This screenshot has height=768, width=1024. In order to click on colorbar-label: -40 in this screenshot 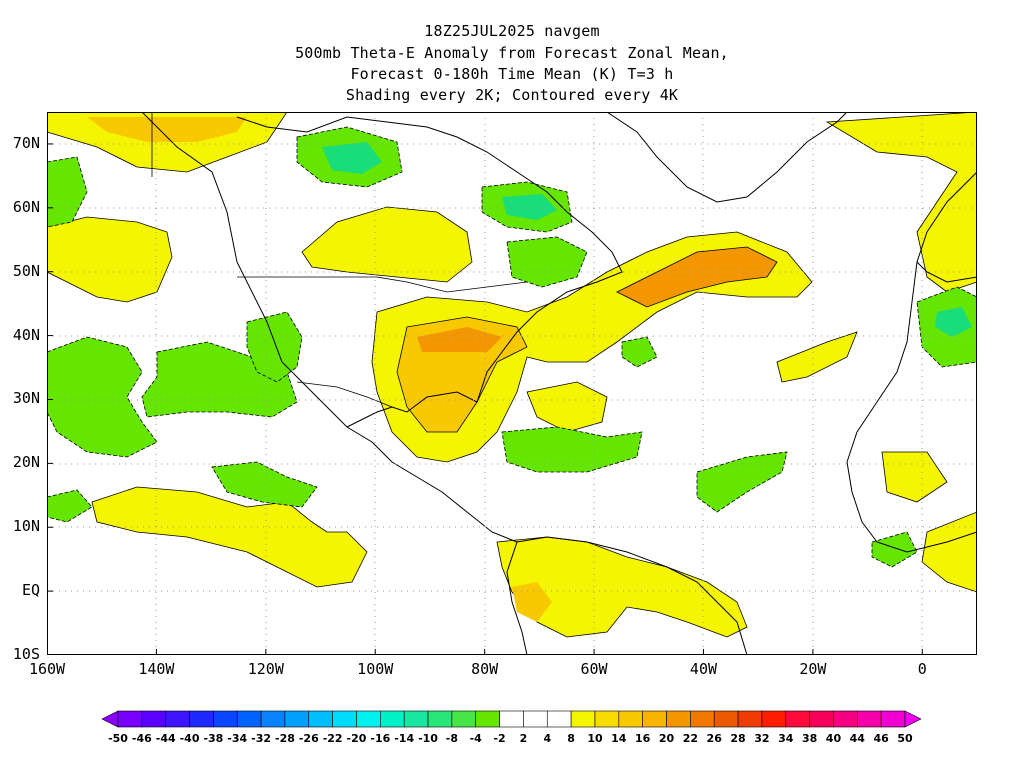, I will do `click(189, 738)`.